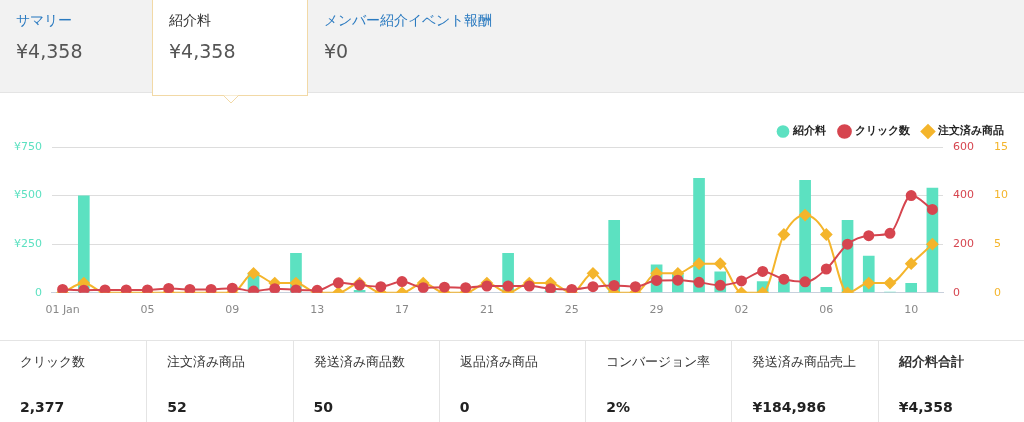 The width and height of the screenshot is (1024, 422). What do you see at coordinates (658, 362) in the screenshot?
I see `text: コンバージョン率` at bounding box center [658, 362].